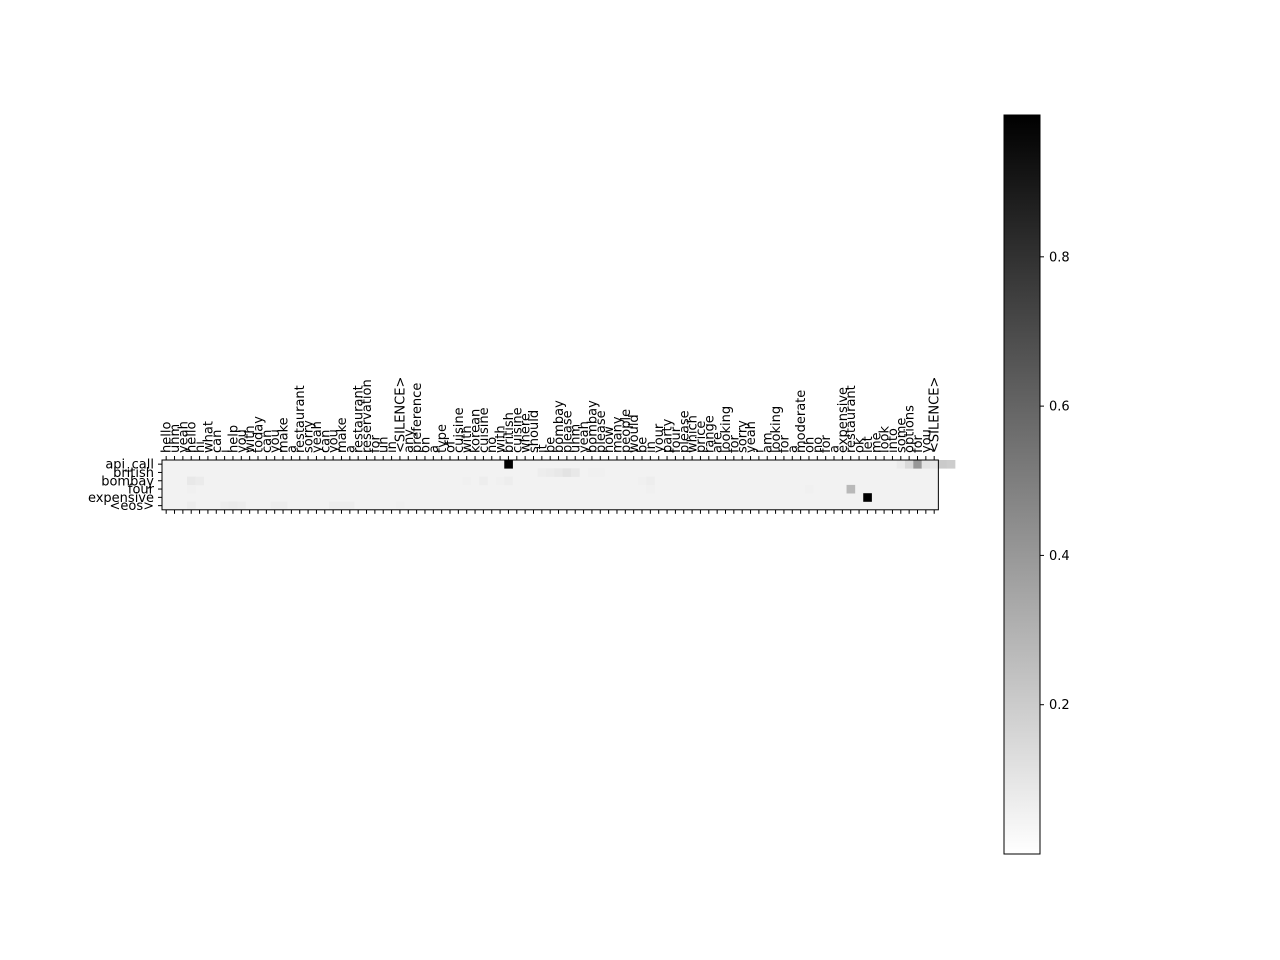 This screenshot has width=1280, height=960. I want to click on x-tick-label: am, so click(768, 442).